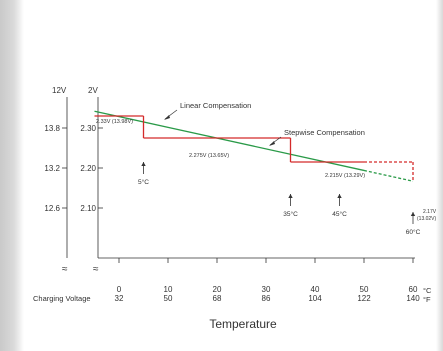 The width and height of the screenshot is (443, 351). Describe the element at coordinates (59, 90) in the screenshot. I see `y-unit-12v: 12V` at that location.